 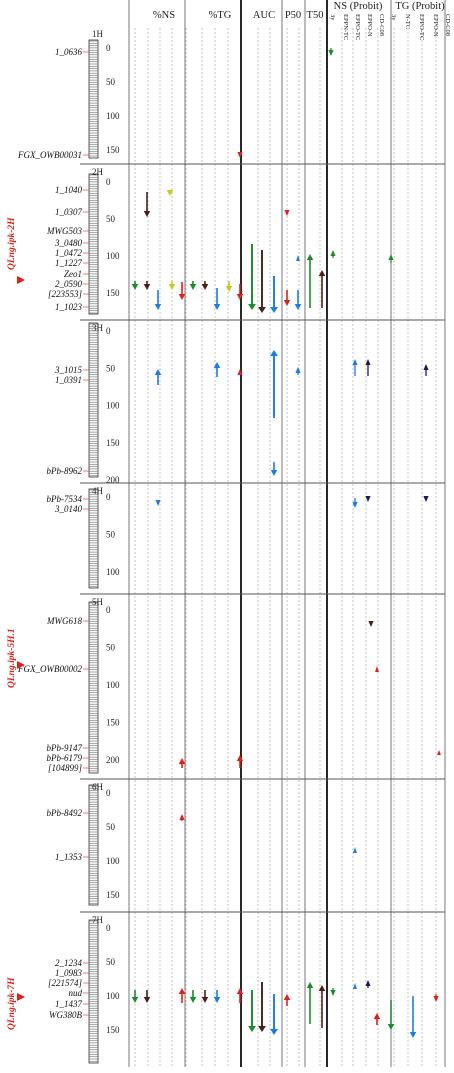 What do you see at coordinates (345, 27) in the screenshot?
I see `probit-column-label: EPPN-TC` at bounding box center [345, 27].